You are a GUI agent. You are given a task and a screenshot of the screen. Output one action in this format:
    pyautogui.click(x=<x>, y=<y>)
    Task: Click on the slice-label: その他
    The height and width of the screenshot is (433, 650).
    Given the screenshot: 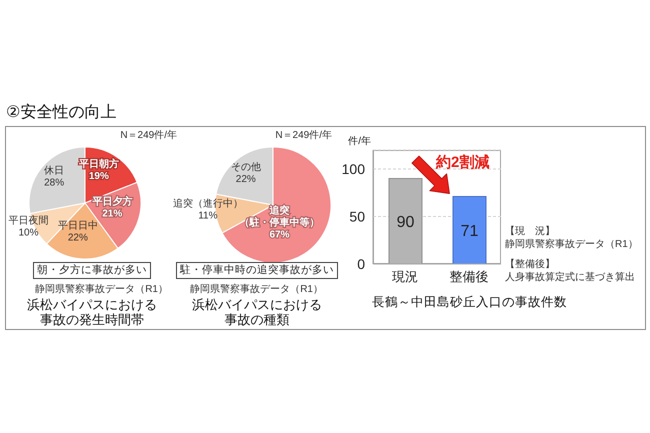 What is the action you would take?
    pyautogui.click(x=245, y=166)
    